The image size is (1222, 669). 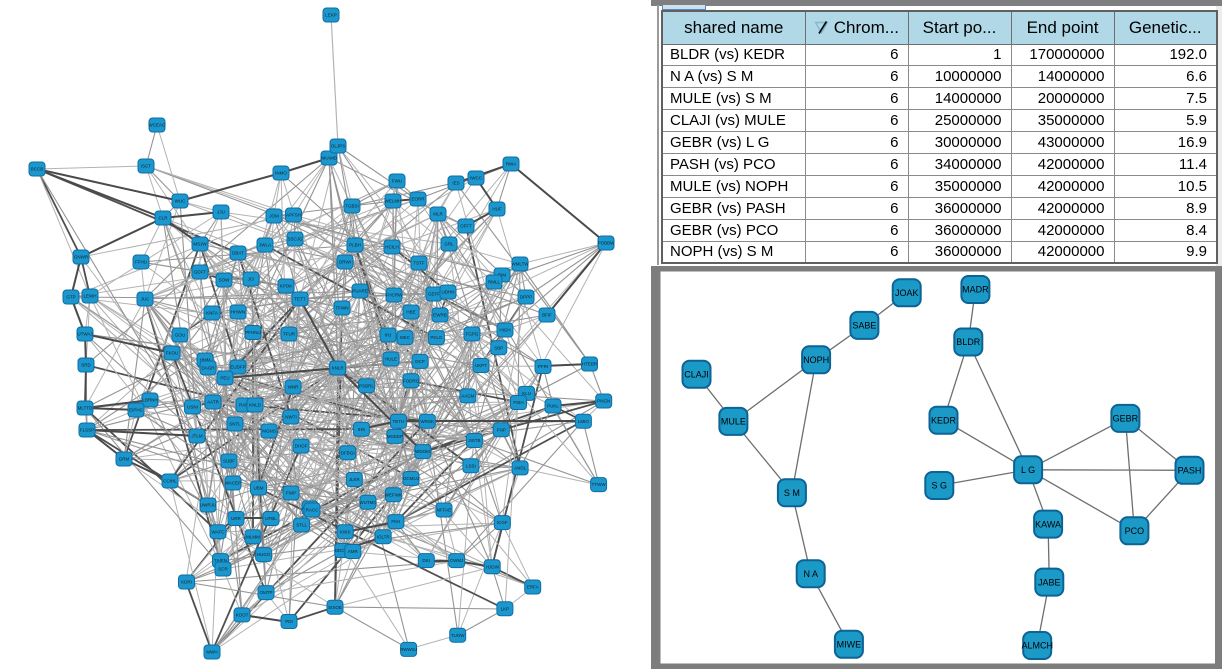 What do you see at coordinates (1048, 524) in the screenshot?
I see `svg-text: KAWA` at bounding box center [1048, 524].